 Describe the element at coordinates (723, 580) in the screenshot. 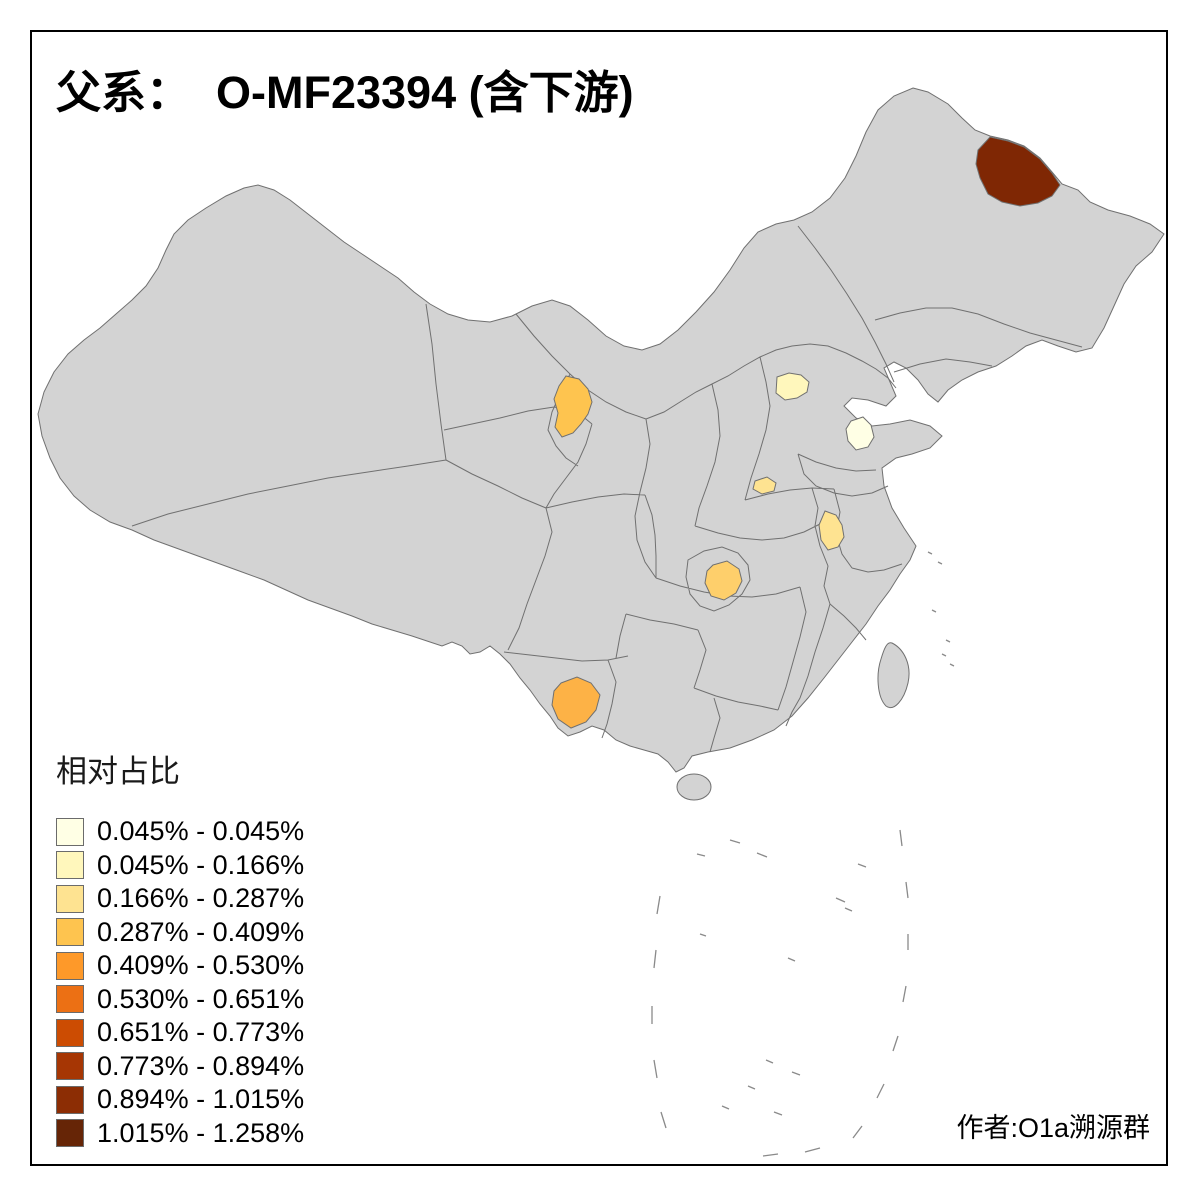

I see `chongqing-region` at that location.